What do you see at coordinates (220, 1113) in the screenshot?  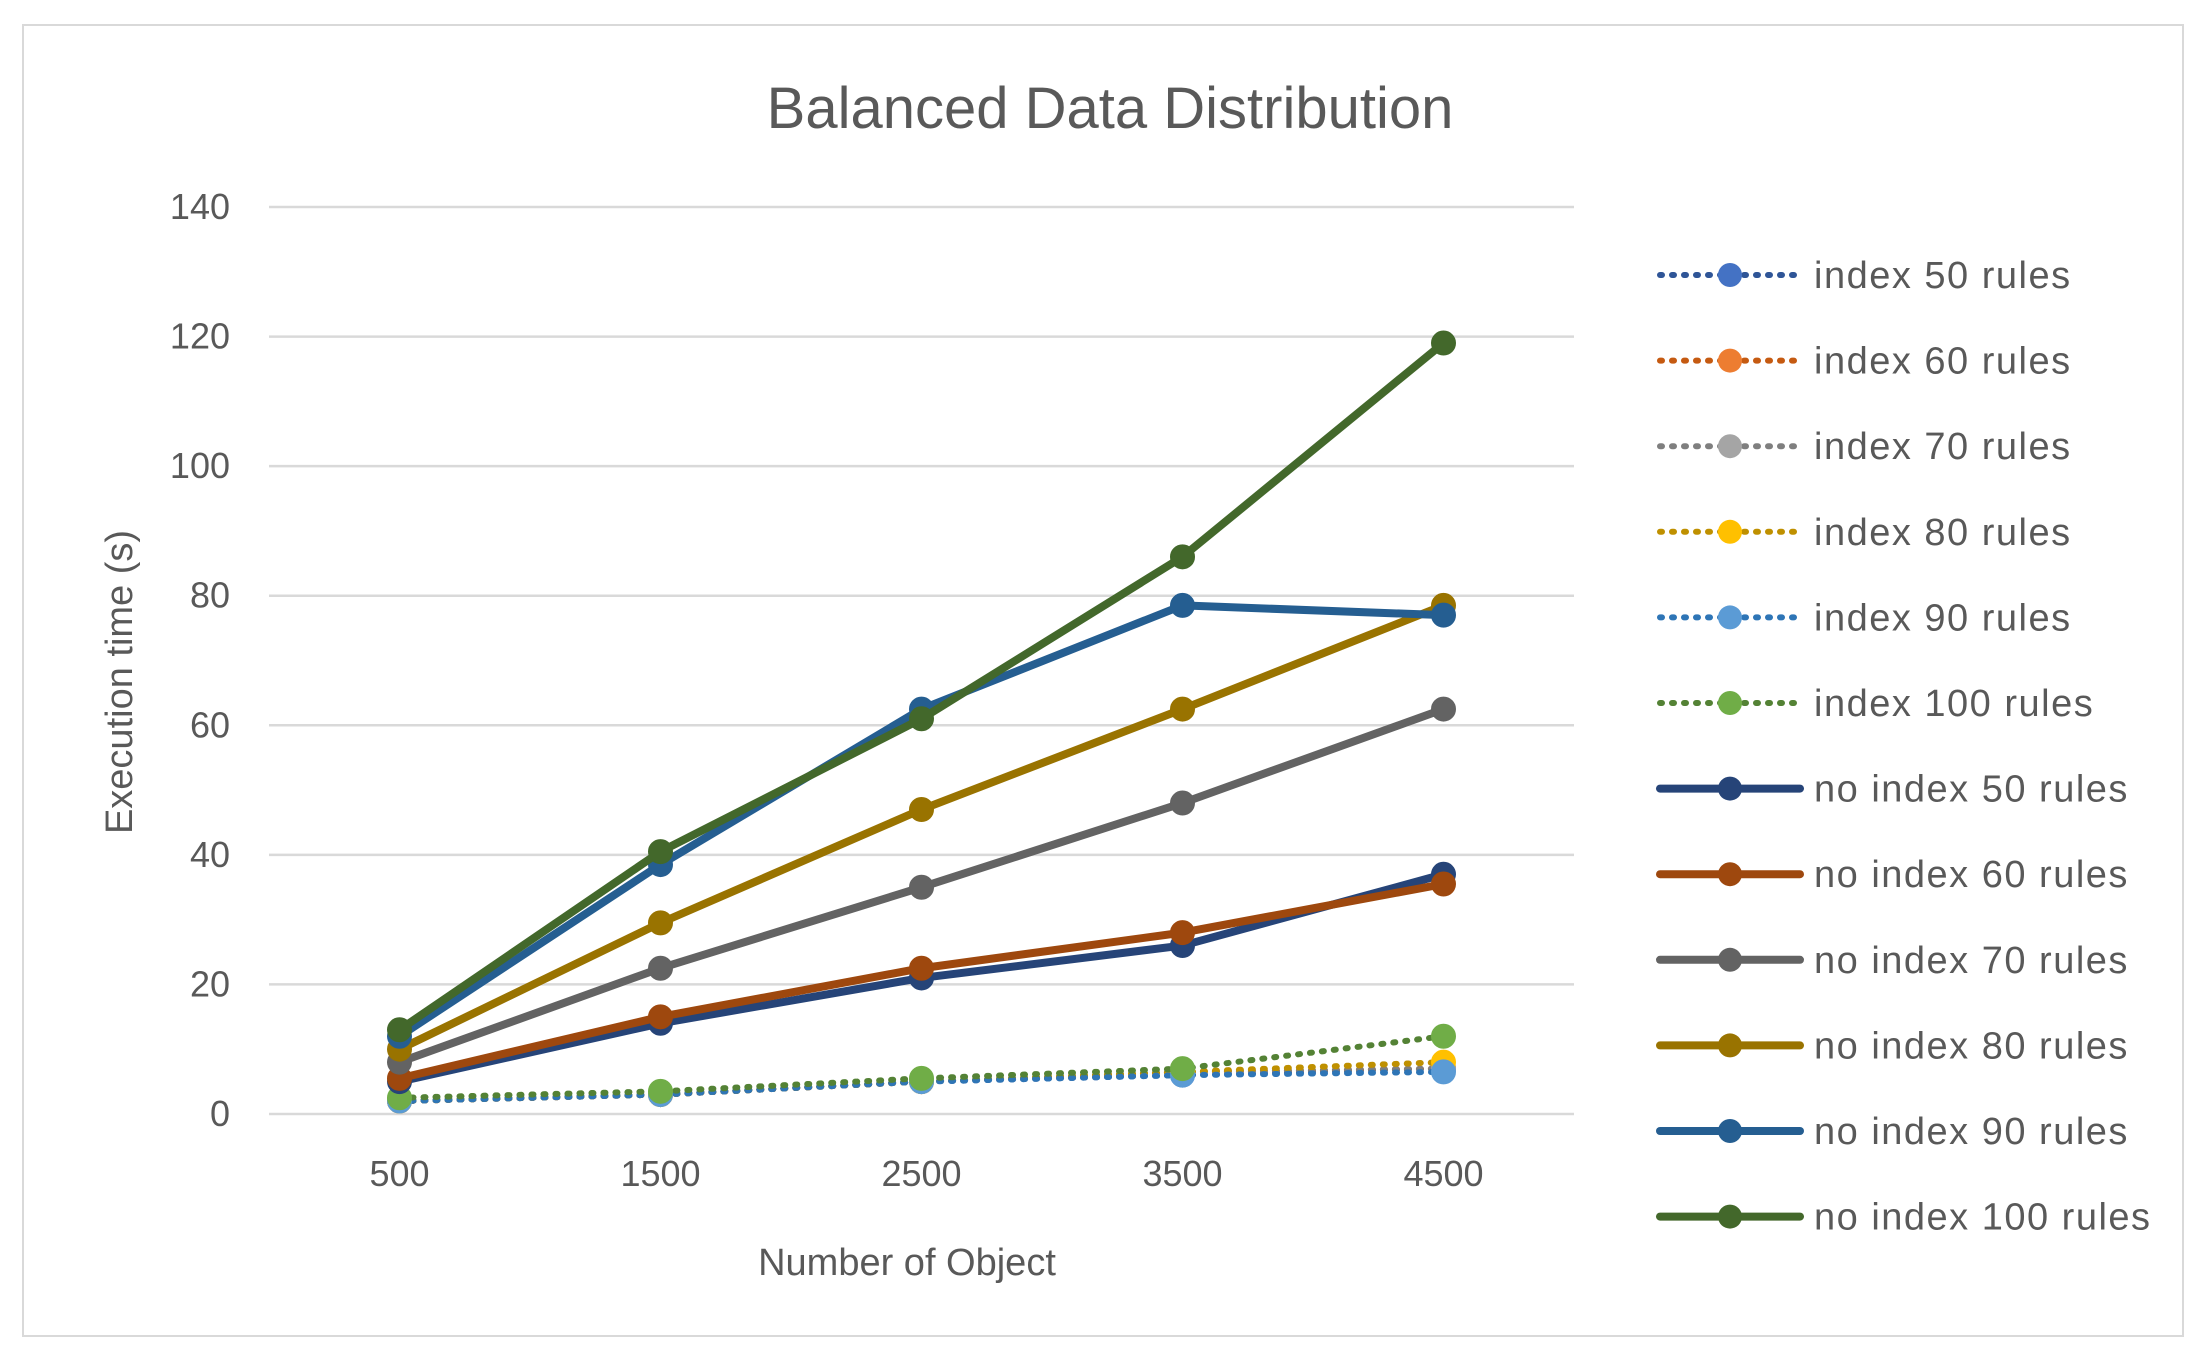 I see `y-tick-label: 0` at bounding box center [220, 1113].